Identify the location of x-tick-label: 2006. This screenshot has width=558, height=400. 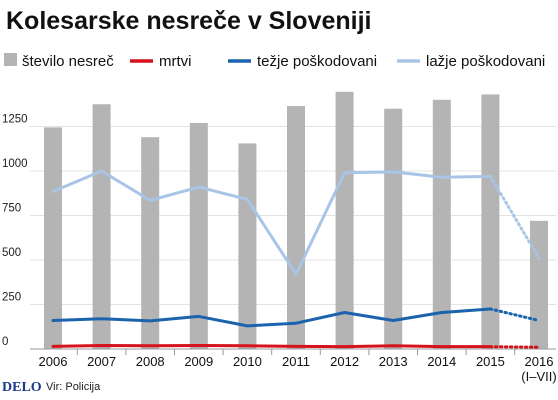
(53, 361).